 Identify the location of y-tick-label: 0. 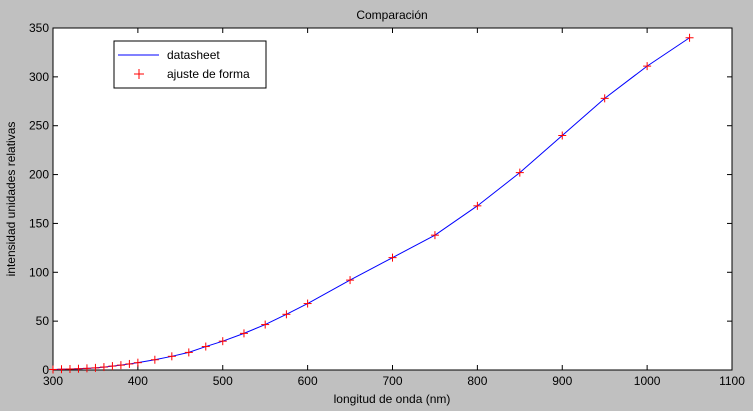
(45, 370).